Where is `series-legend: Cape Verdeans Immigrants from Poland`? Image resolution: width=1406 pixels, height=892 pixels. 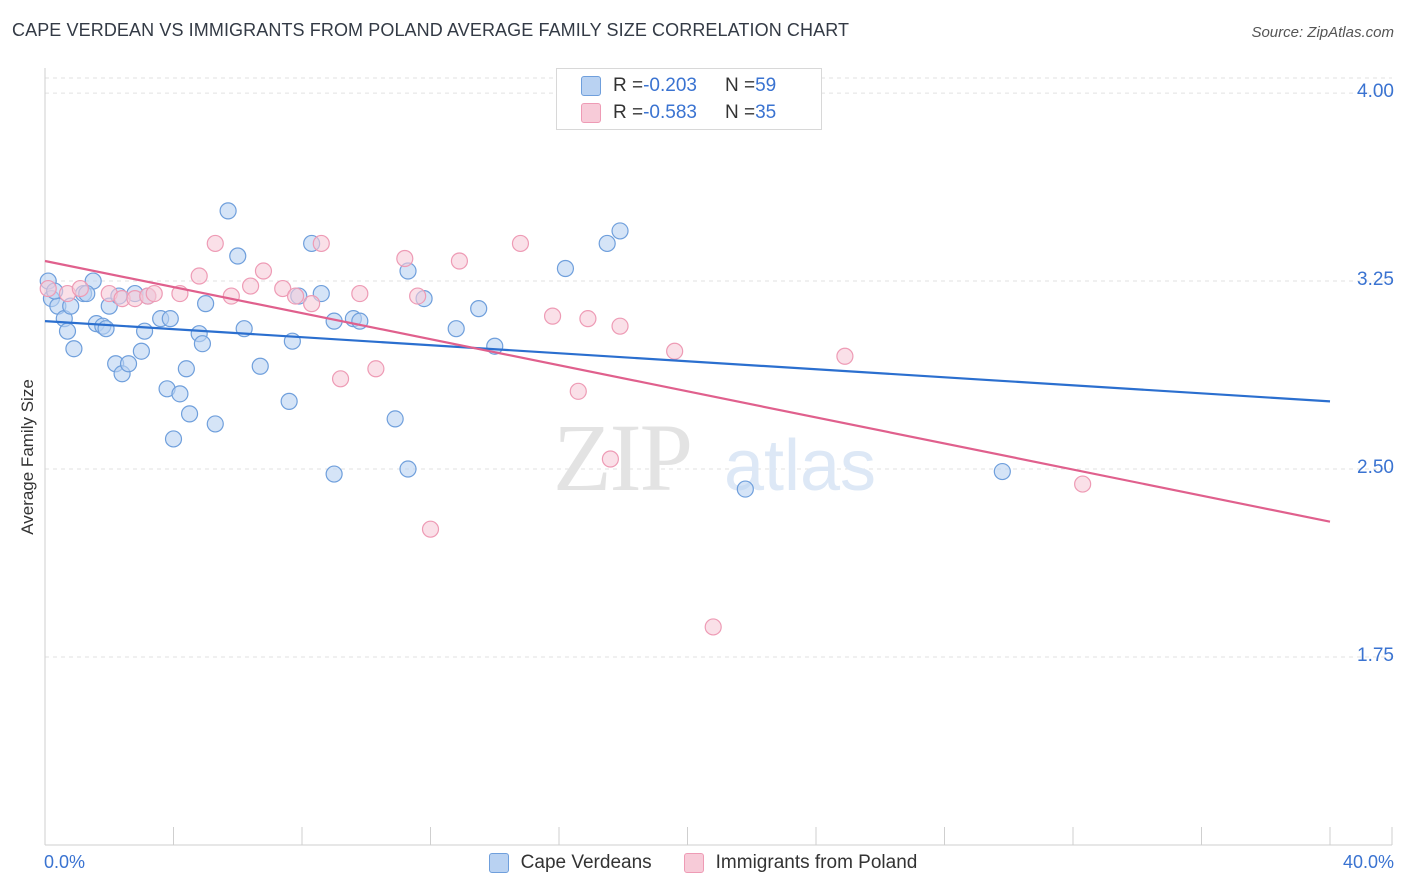
series-legend: Cape Verdeans Immigrants from Poland is located at coordinates (703, 863).